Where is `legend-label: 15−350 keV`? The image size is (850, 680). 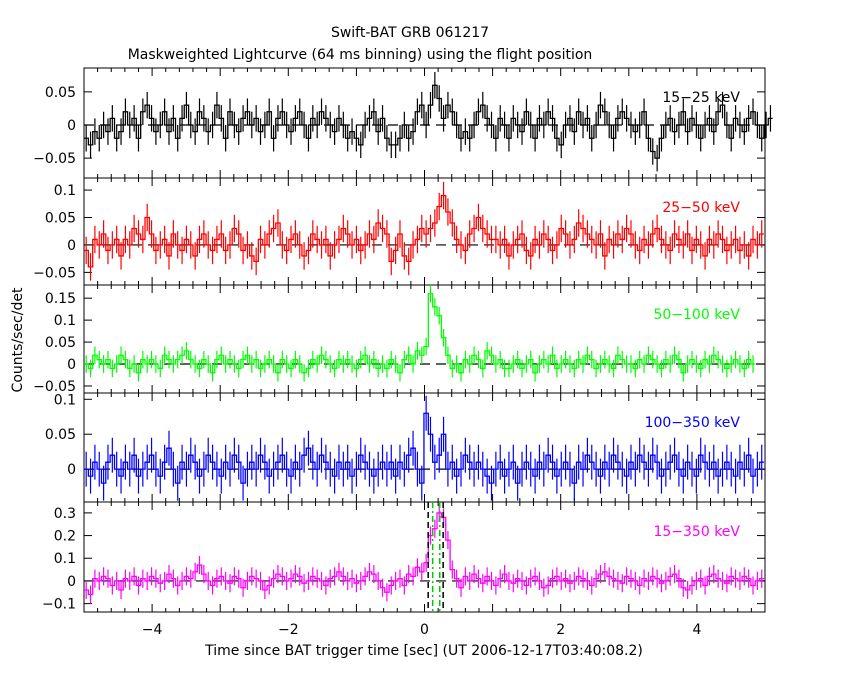
legend-label: 15−350 keV is located at coordinates (696, 532).